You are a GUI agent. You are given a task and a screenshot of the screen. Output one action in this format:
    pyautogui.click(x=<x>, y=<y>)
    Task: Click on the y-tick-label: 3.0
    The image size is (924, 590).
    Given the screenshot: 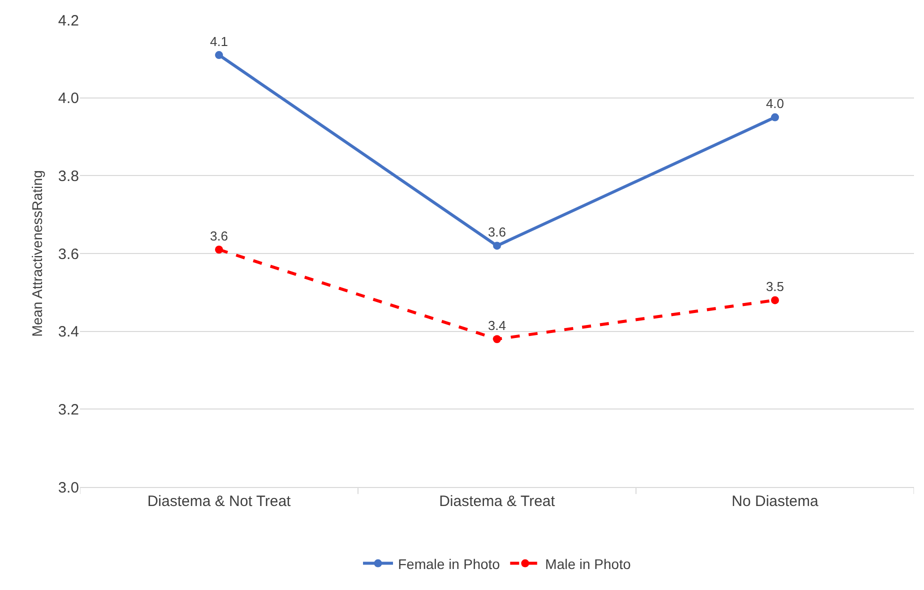 What is the action you would take?
    pyautogui.click(x=68, y=487)
    